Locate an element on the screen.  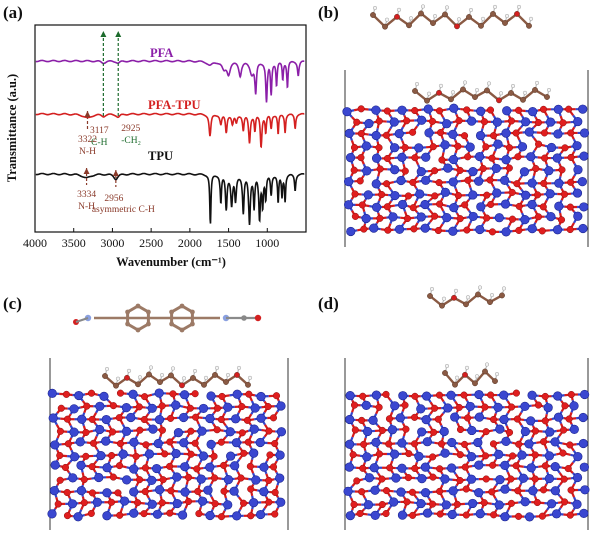
x-axis-label: Wavenumber (cm⁻¹) is located at coordinates (171, 262).